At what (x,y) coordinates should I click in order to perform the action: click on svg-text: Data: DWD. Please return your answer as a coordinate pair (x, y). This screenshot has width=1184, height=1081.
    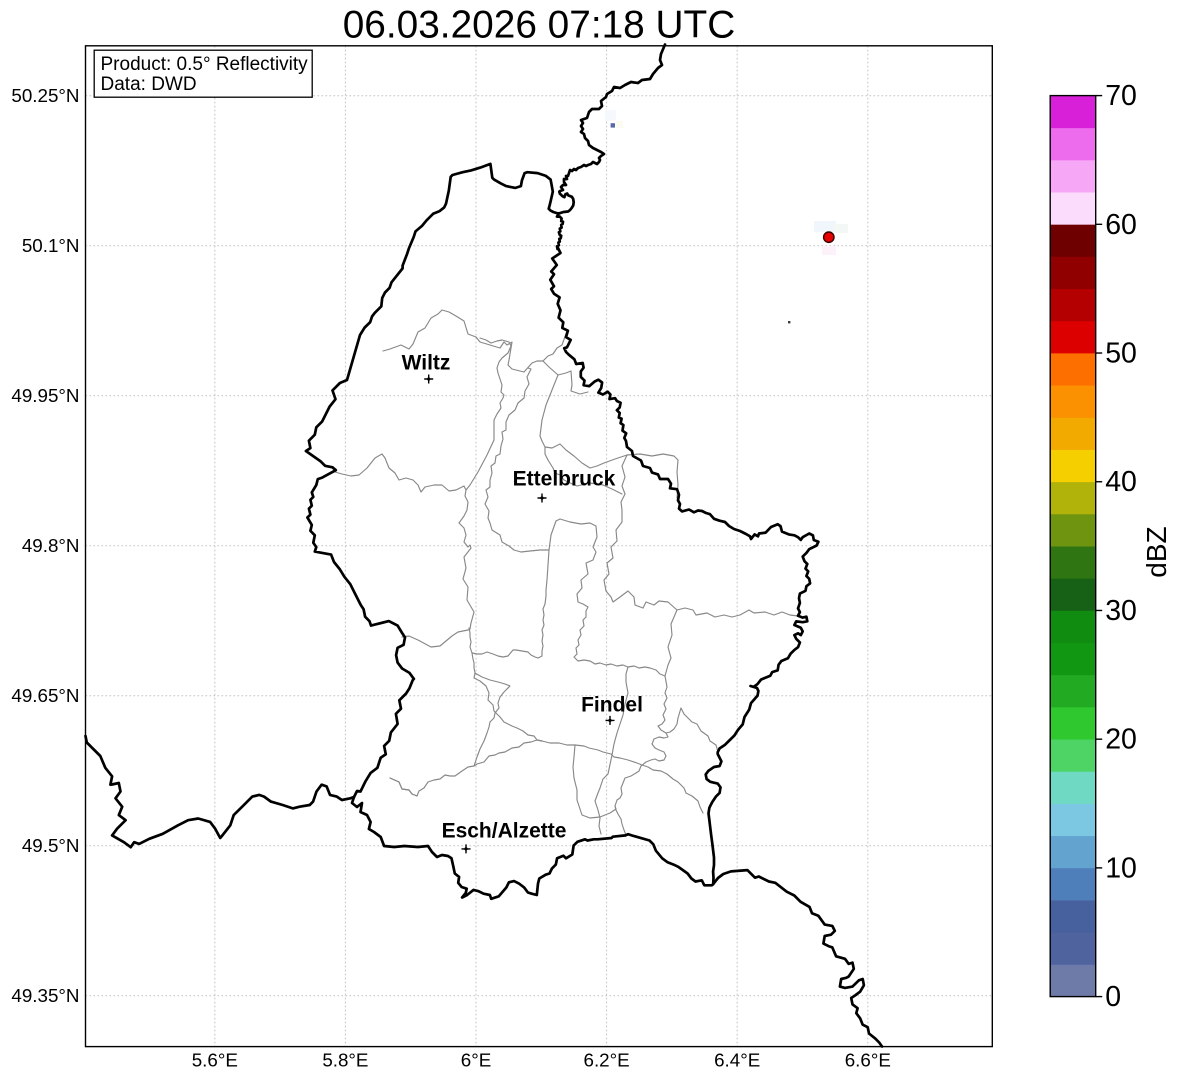
    Looking at the image, I should click on (149, 84).